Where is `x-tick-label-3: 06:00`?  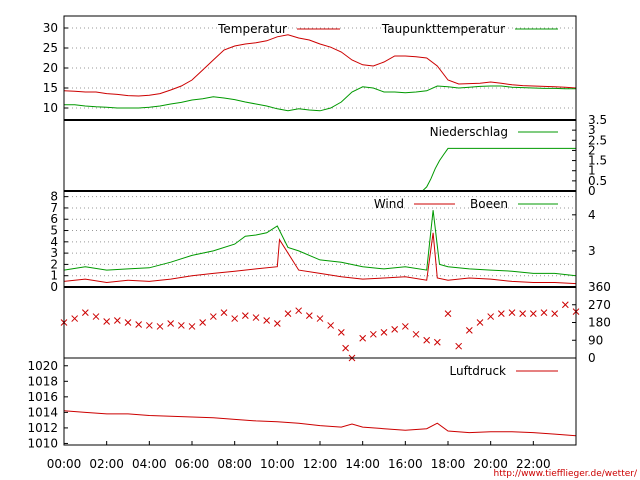
x-tick-label-3: 06:00 is located at coordinates (192, 464).